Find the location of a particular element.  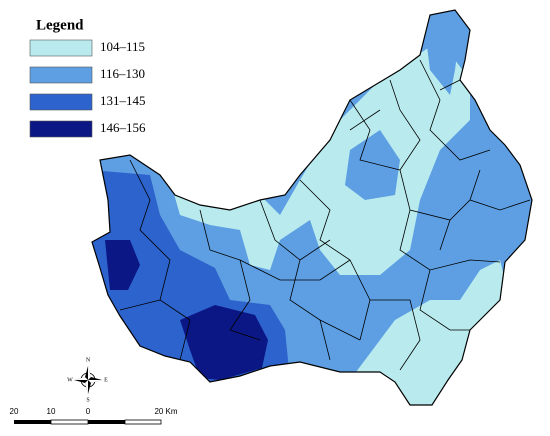

scale-label: 20 Km is located at coordinates (165, 411).